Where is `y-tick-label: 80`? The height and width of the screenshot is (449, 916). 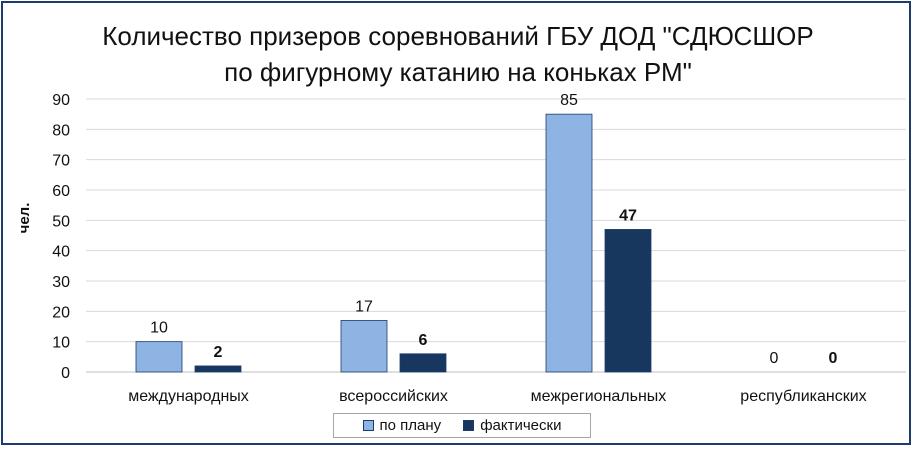
y-tick-label: 80 is located at coordinates (61, 130).